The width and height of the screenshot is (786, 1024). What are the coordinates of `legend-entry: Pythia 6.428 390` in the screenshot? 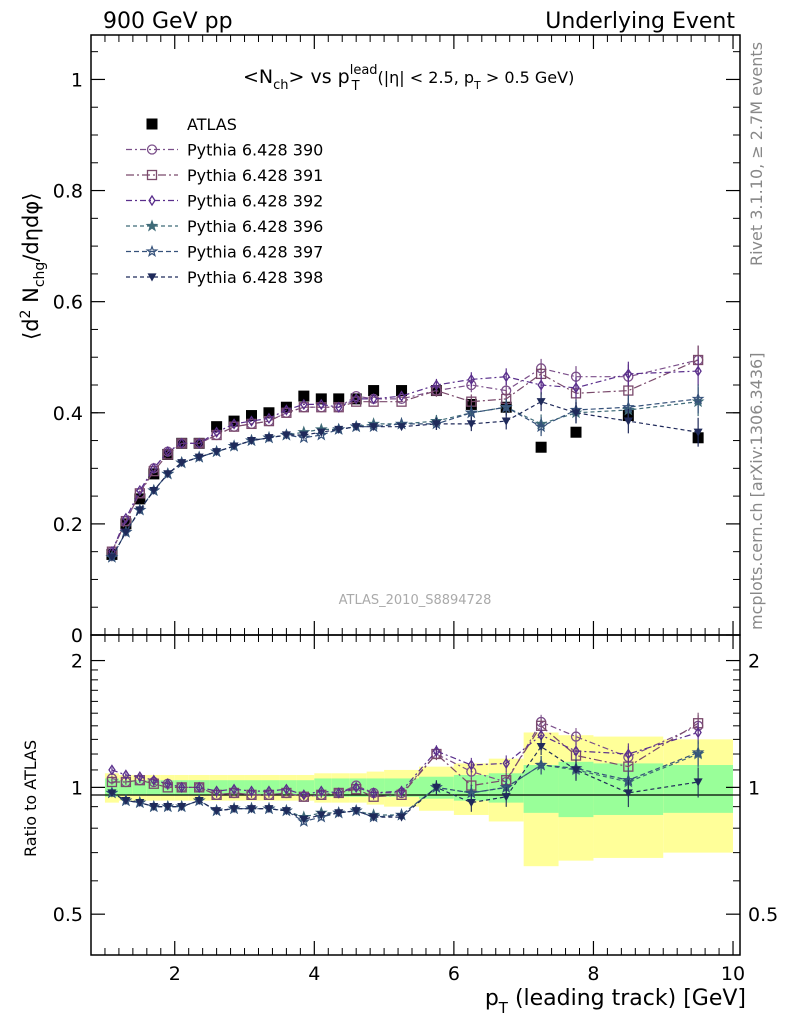 It's located at (224, 150).